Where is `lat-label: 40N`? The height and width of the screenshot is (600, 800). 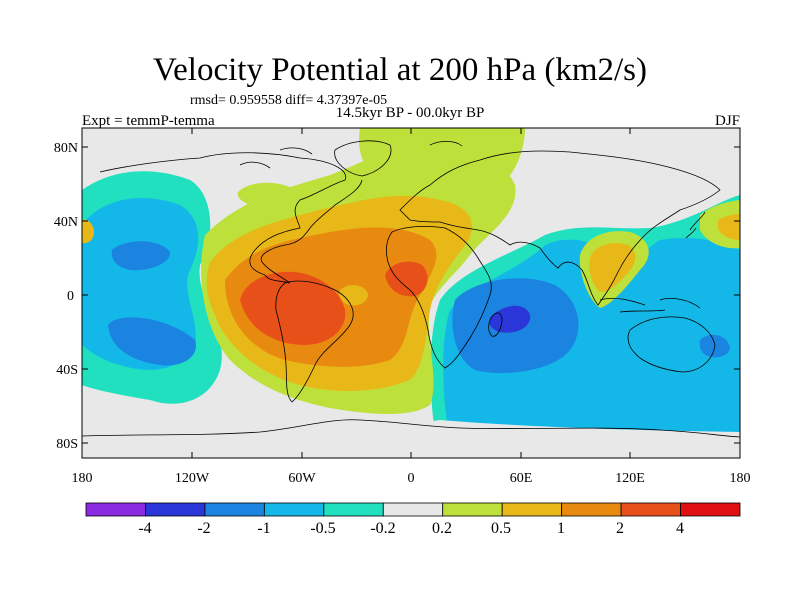
lat-label: 40N is located at coordinates (66, 222).